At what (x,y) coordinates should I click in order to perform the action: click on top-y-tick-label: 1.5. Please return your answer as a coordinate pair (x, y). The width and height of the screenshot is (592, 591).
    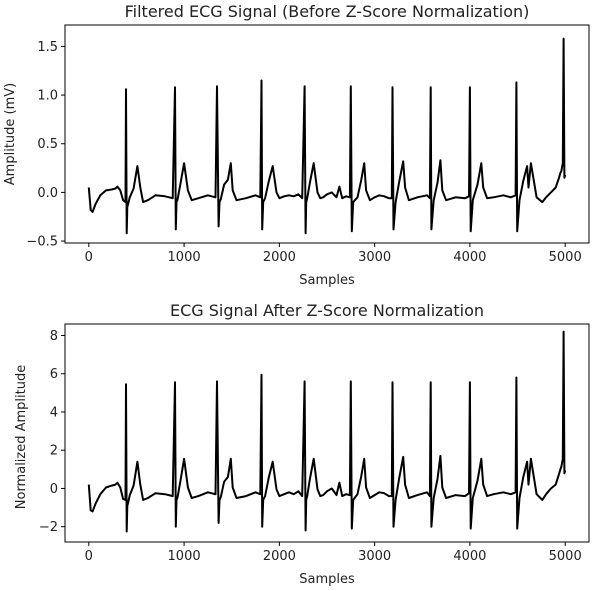
    Looking at the image, I should click on (47, 47).